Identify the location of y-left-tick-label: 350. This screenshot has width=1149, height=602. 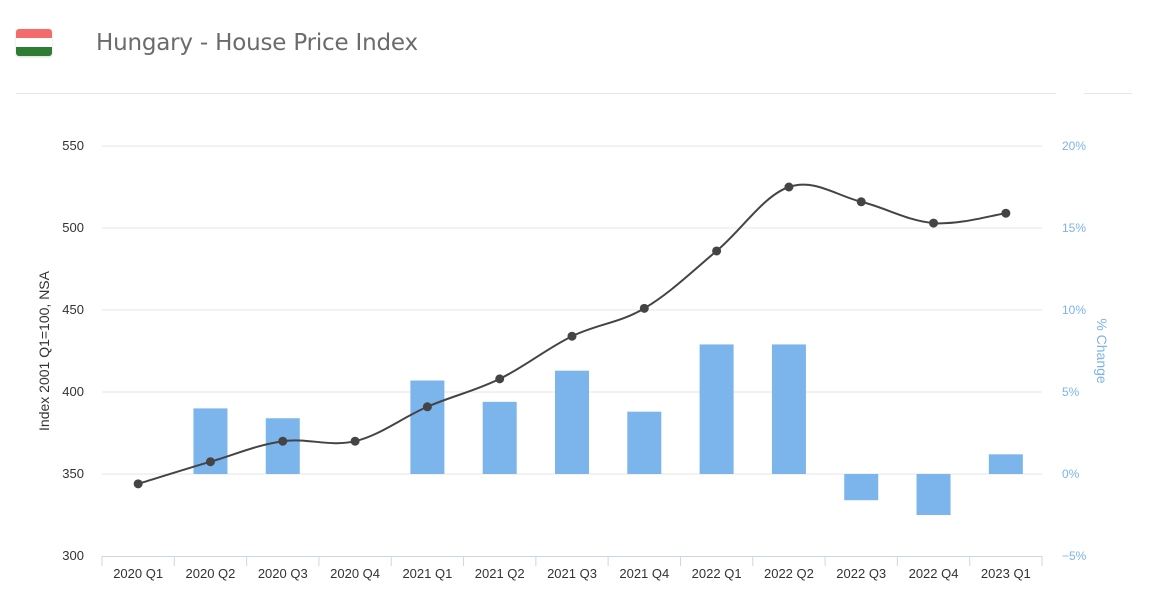
(73, 473).